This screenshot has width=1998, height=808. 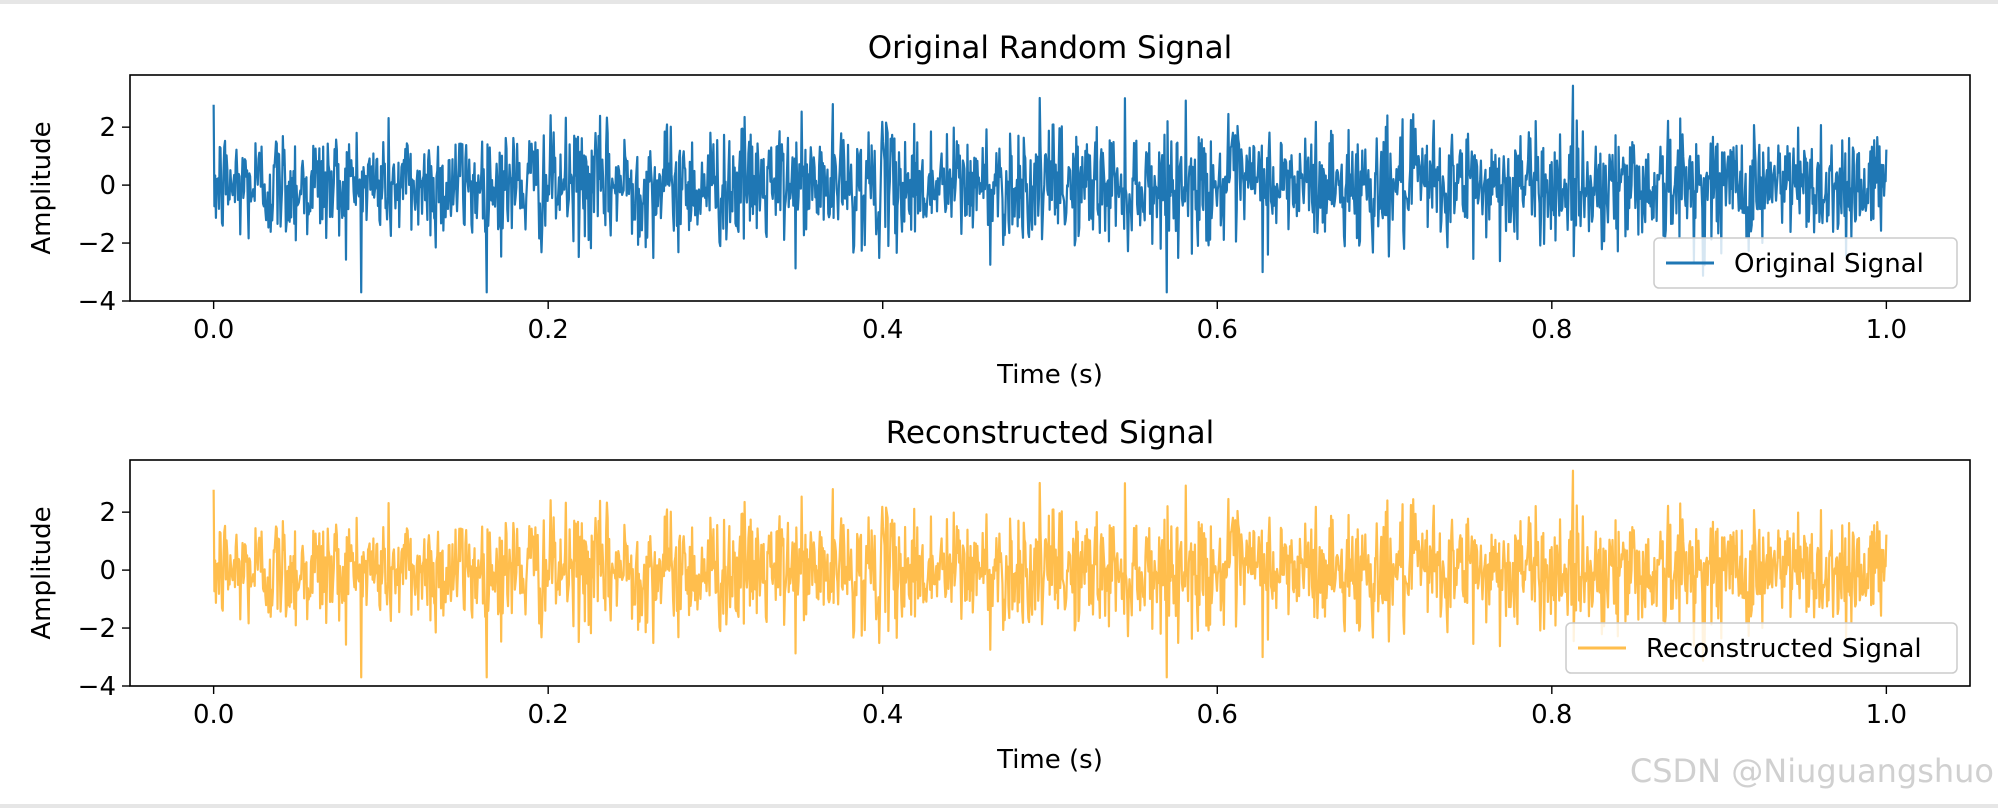 What do you see at coordinates (999, 2) in the screenshot?
I see `top-border` at bounding box center [999, 2].